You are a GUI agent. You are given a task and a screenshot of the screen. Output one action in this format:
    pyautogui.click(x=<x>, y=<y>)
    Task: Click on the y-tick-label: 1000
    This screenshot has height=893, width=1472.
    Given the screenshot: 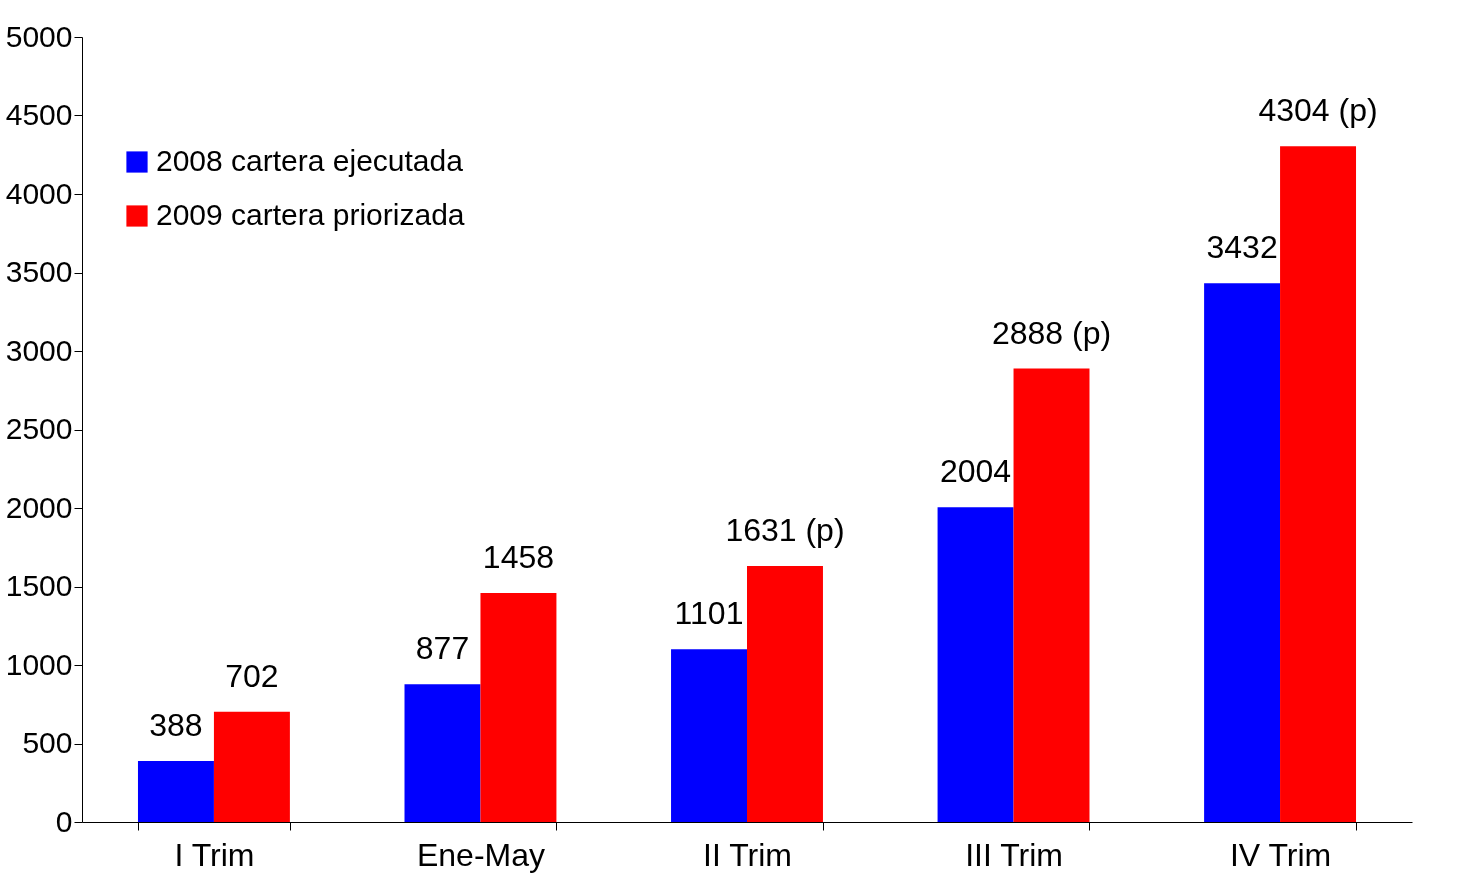 What is the action you would take?
    pyautogui.click(x=39, y=664)
    